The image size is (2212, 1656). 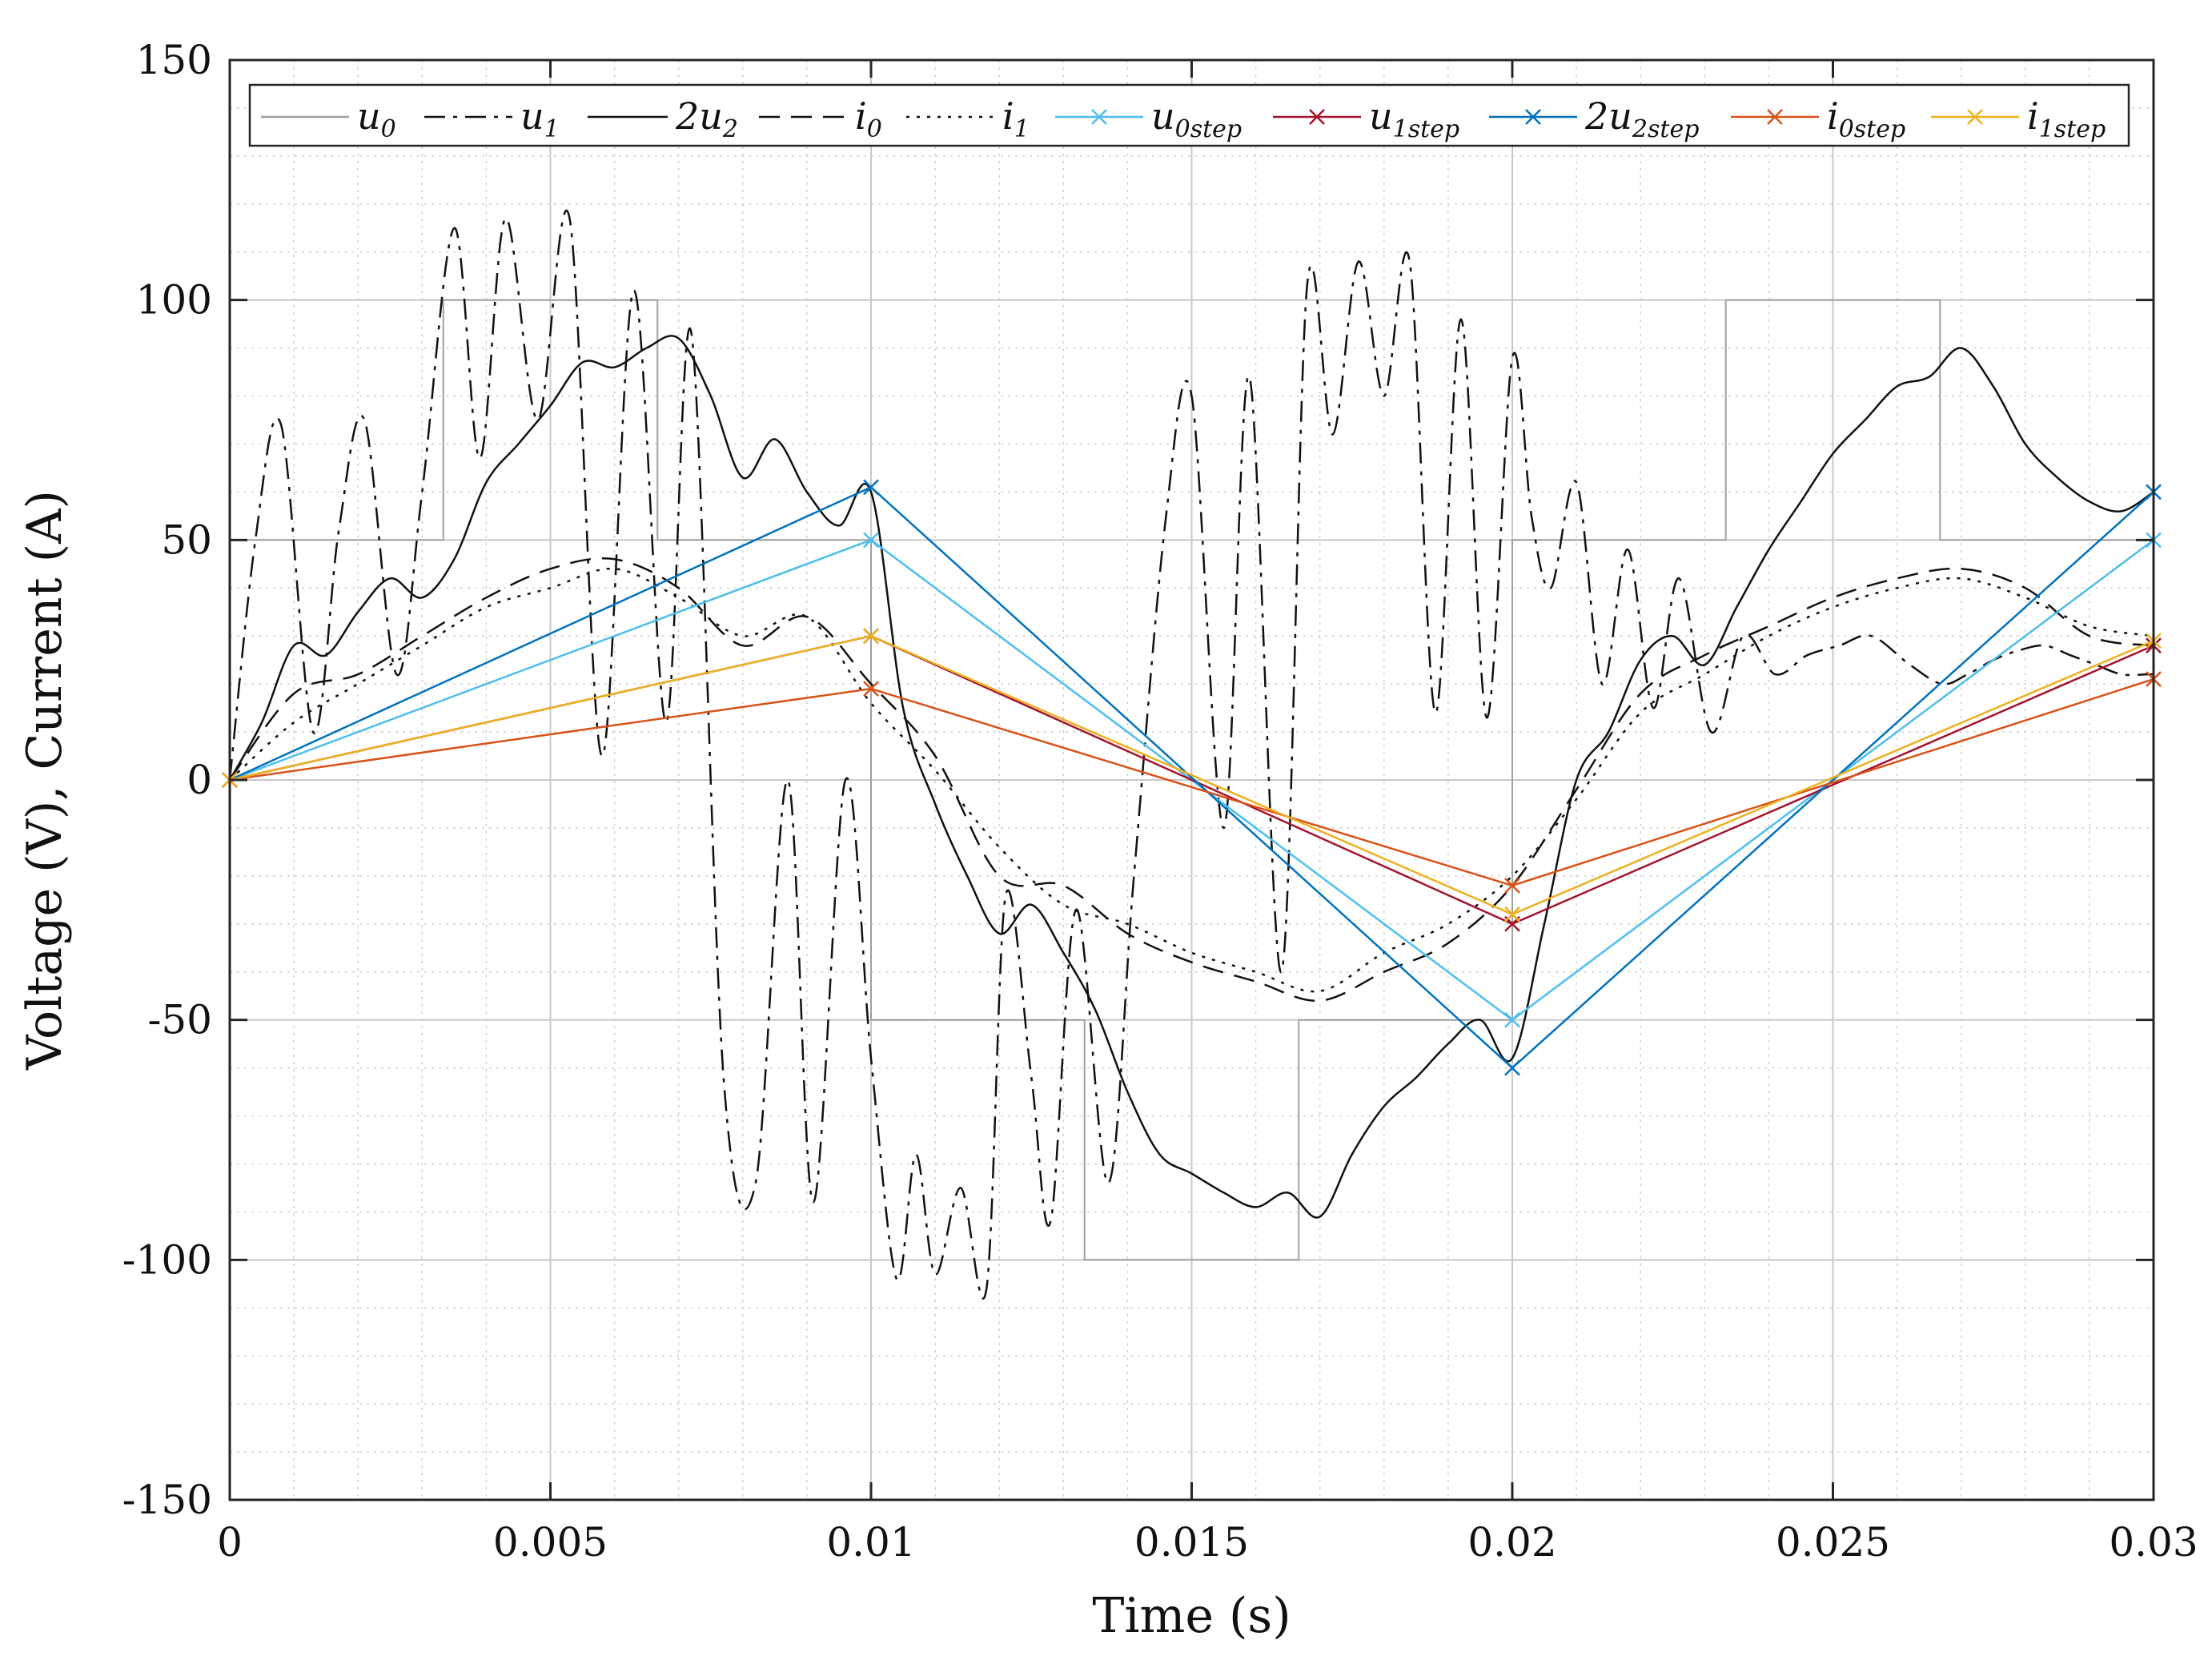 I want to click on series-line-i1step, so click(x=1192, y=775).